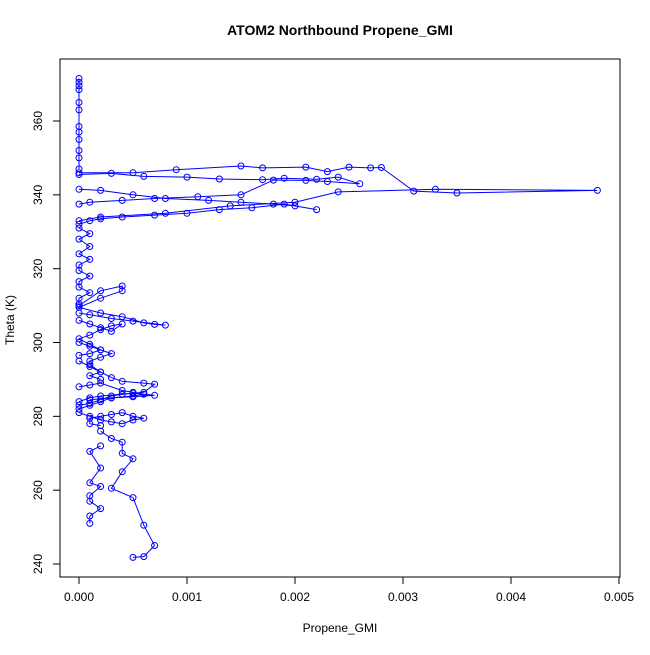  What do you see at coordinates (10, 320) in the screenshot?
I see `y-axis-label: Theta (K)` at bounding box center [10, 320].